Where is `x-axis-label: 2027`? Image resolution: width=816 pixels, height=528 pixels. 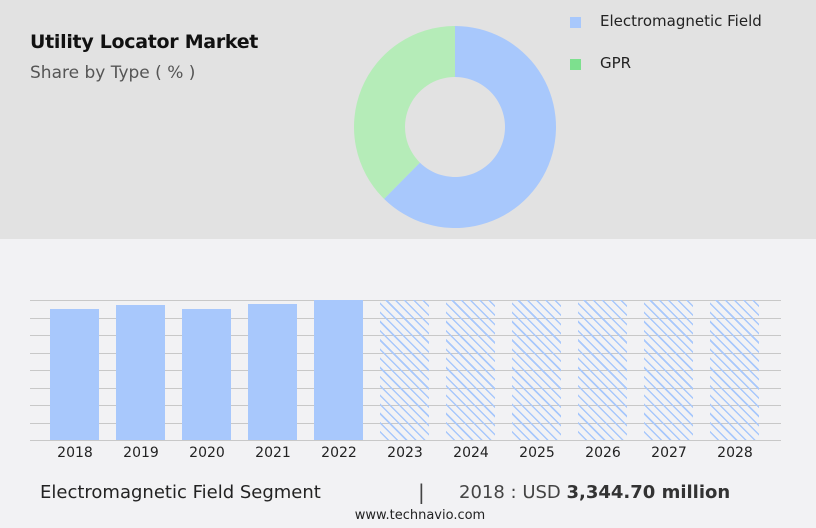
x-axis-label: 2027 is located at coordinates (669, 453).